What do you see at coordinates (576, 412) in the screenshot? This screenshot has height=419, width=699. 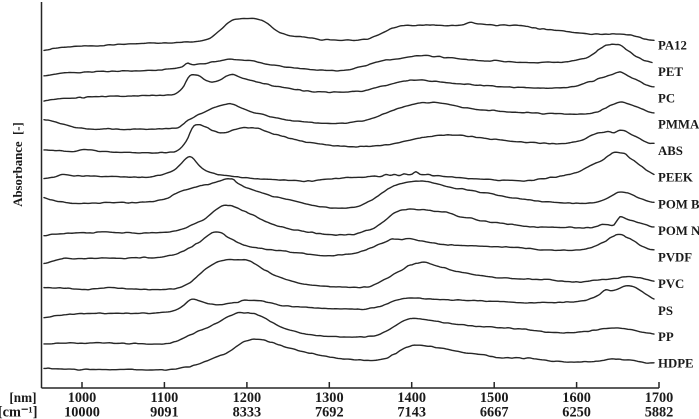 I see `svg-text: 6250` at bounding box center [576, 412].